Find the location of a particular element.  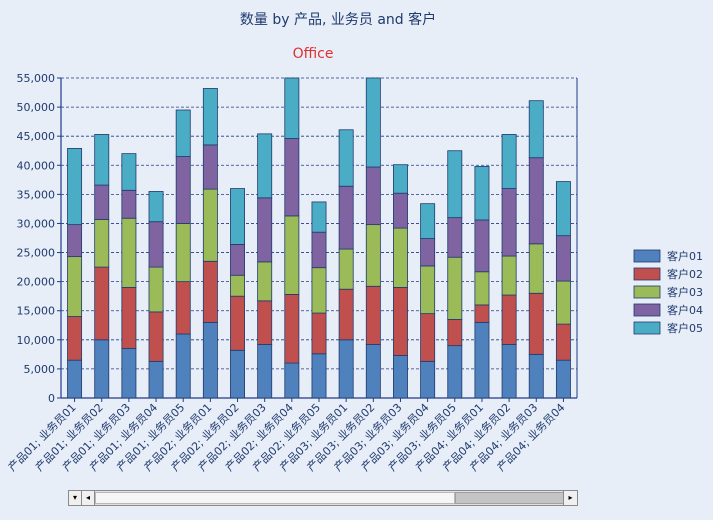

y-tick-label: 50,000 is located at coordinates (36, 107).